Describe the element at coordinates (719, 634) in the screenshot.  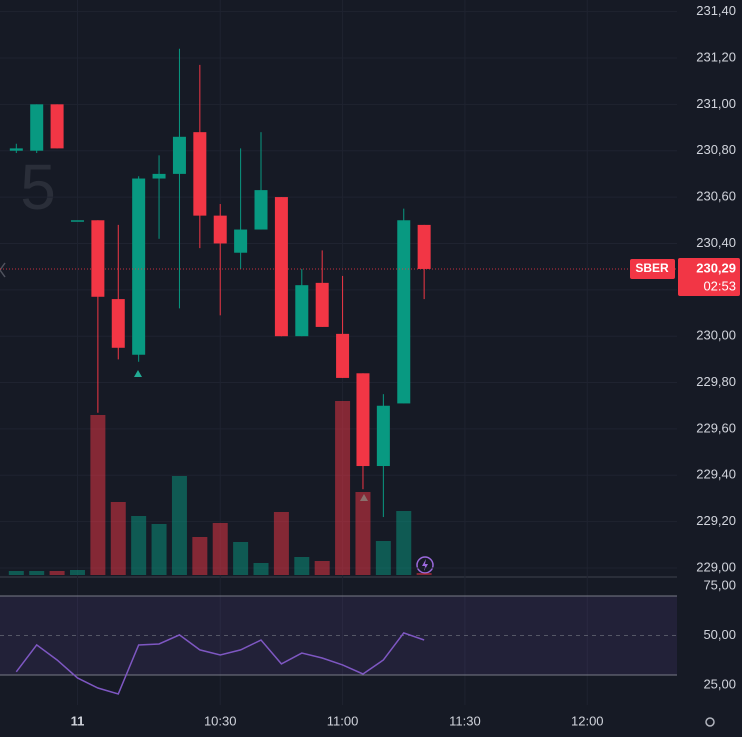
I see `rsi-tick-label: 50,00` at that location.